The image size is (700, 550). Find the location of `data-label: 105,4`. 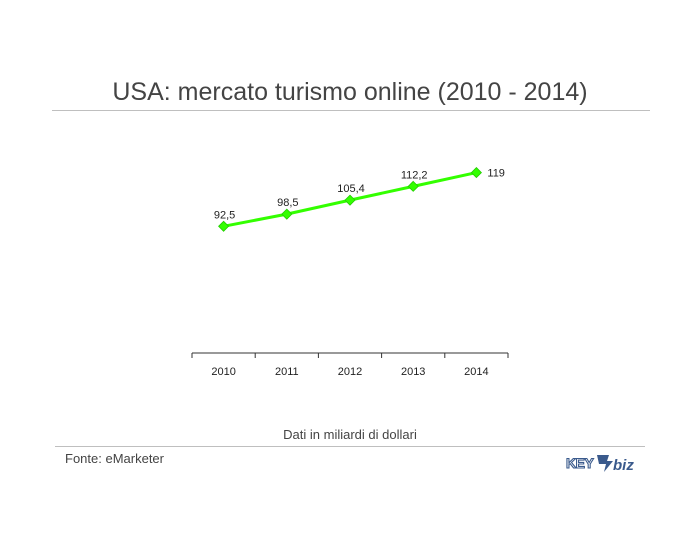

data-label: 105,4 is located at coordinates (351, 189).